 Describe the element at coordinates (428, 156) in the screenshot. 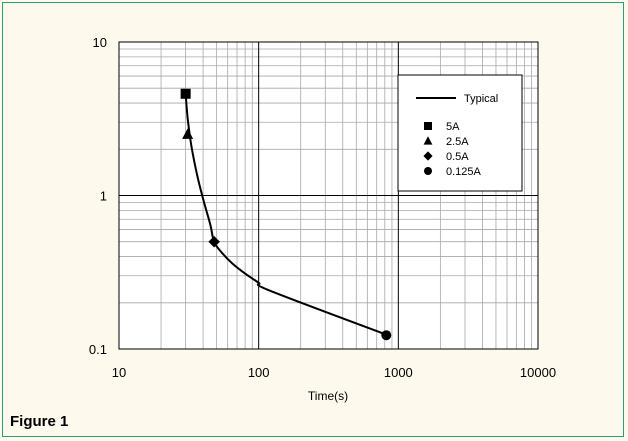

I see `legend-marker-0-5A` at that location.